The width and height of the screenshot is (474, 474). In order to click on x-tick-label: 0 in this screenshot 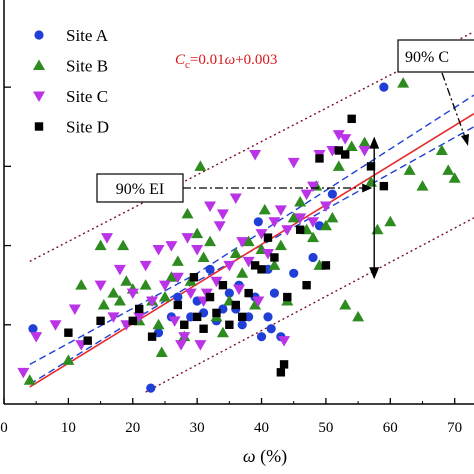, I will do `click(4, 428)`.